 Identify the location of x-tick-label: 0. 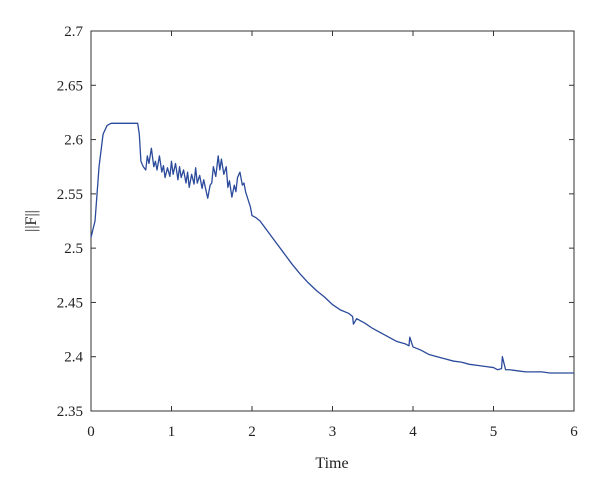
(91, 432).